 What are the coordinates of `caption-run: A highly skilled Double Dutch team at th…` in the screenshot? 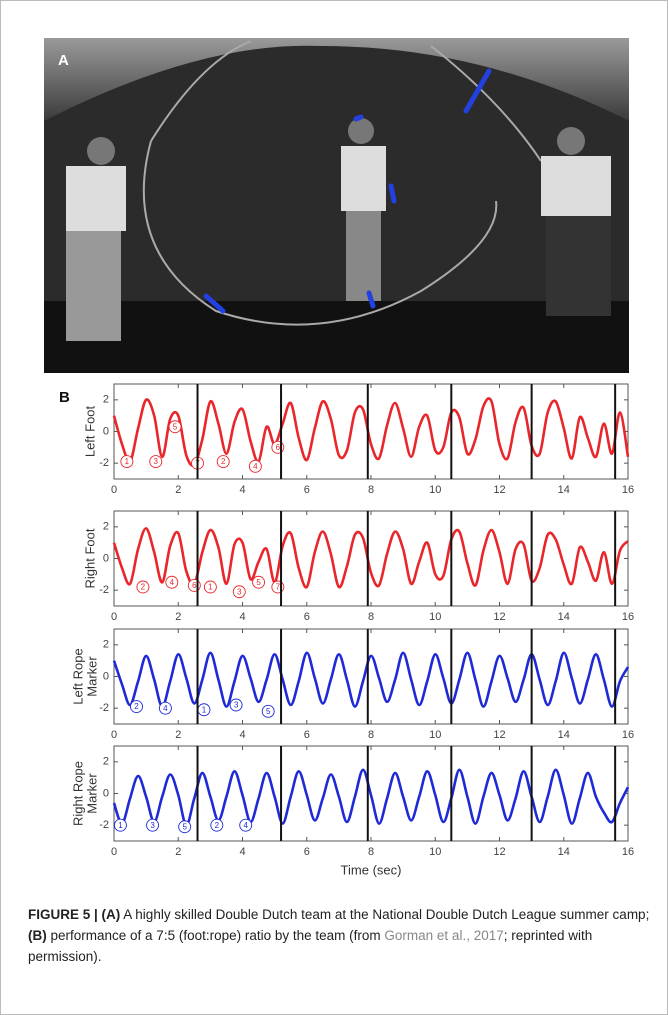 It's located at (385, 914).